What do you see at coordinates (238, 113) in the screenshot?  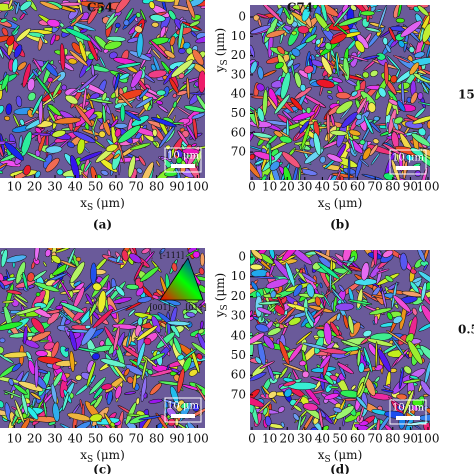 I see `y-tick-label: 50` at bounding box center [238, 113].